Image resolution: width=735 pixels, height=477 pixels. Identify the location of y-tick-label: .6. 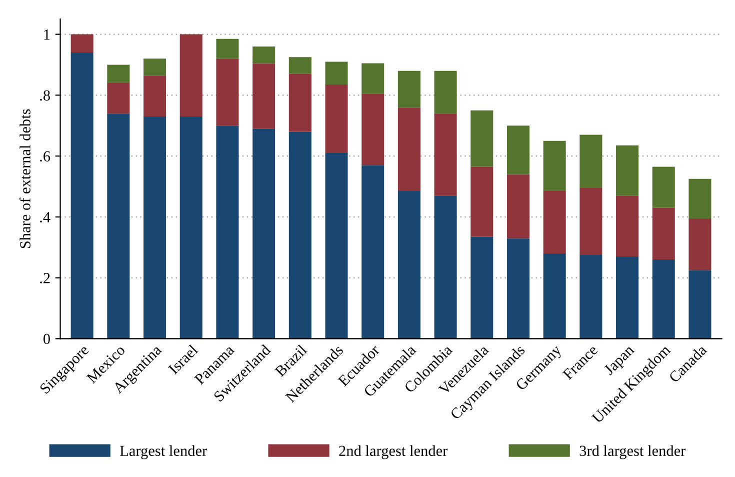
(45, 156).